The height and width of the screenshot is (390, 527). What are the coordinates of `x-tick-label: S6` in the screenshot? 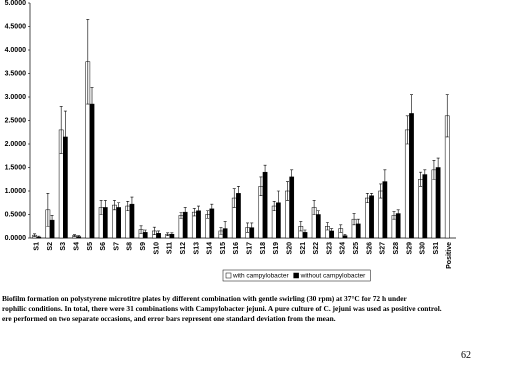 It's located at (103, 246).